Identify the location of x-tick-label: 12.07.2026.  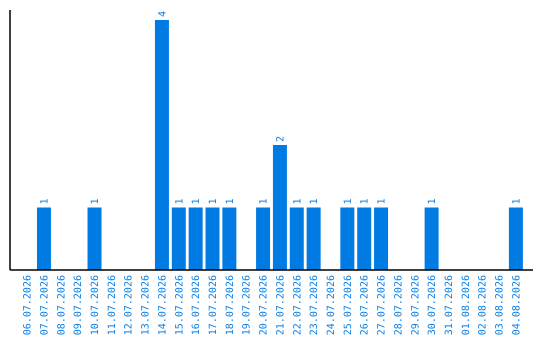
(129, 305).